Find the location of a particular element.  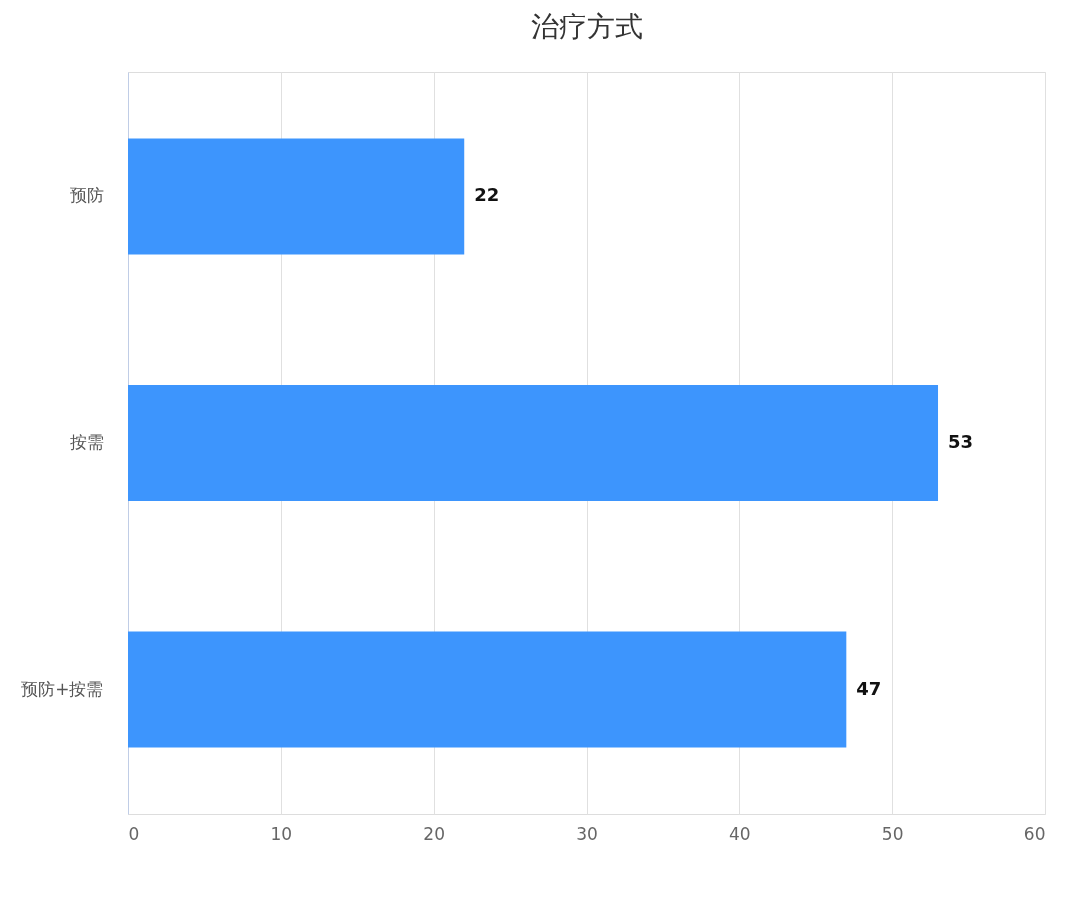

data-label: 53 is located at coordinates (961, 441).